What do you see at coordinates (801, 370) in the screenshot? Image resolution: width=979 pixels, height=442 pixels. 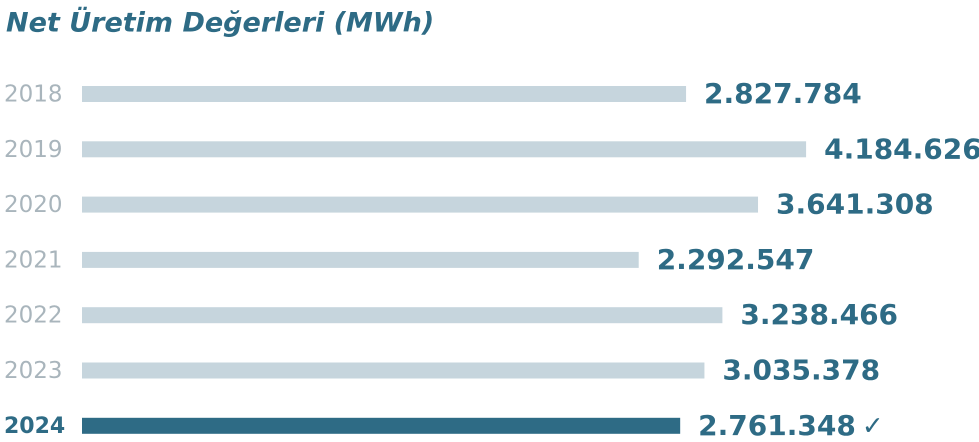 I see `data-label: 3.035.378` at bounding box center [801, 370].